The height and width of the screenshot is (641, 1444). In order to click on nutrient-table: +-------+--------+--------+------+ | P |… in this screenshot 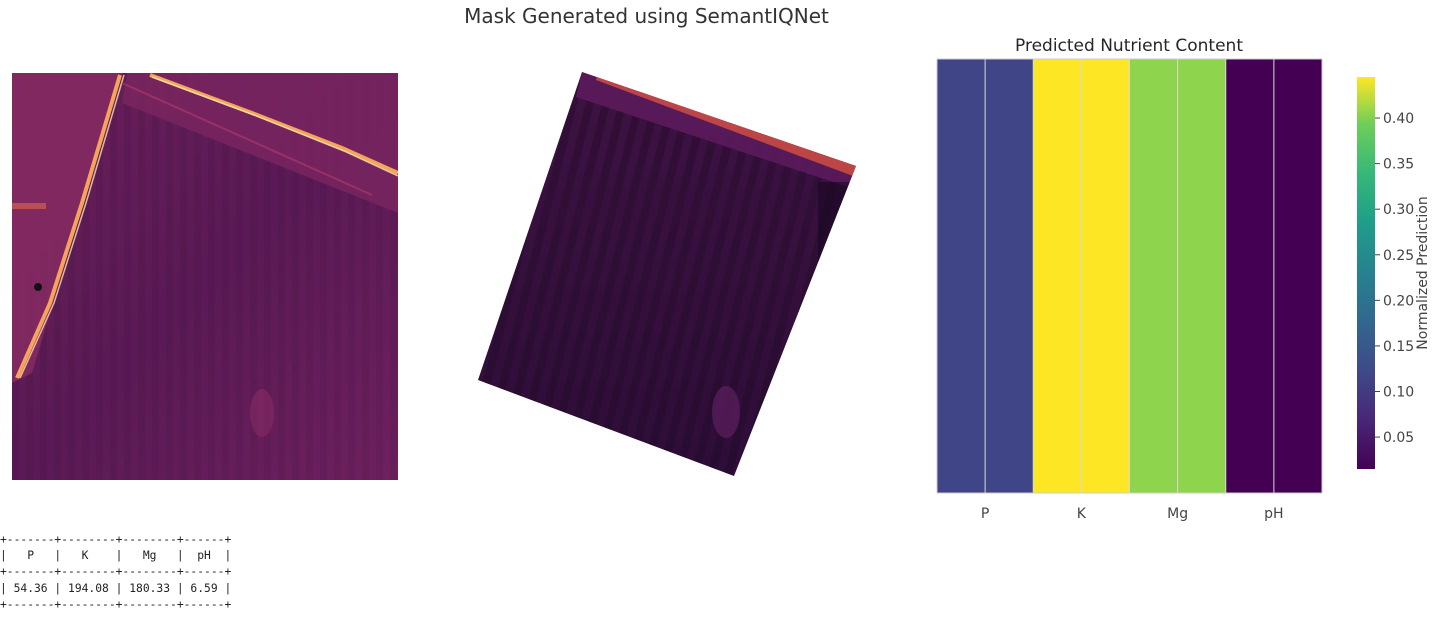, I will do `click(116, 572)`.